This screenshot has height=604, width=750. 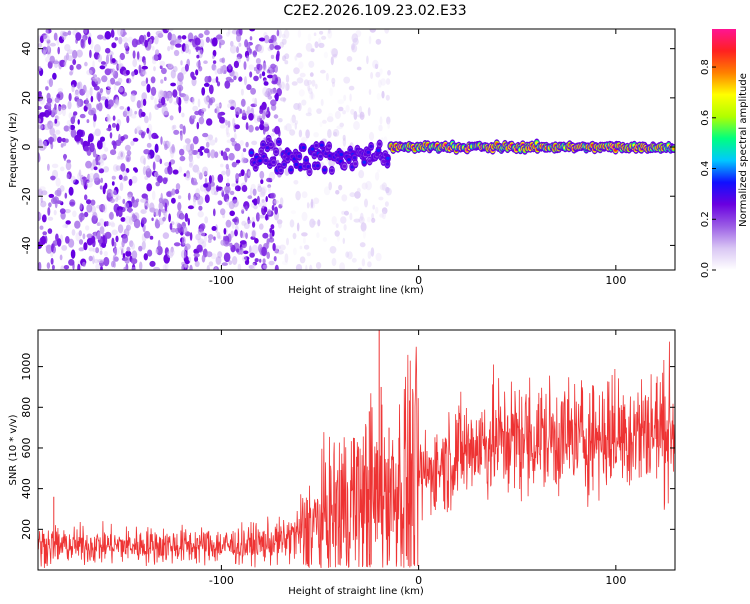 What do you see at coordinates (615, 580) in the screenshot?
I see `snr-xtick-label: 100` at bounding box center [615, 580].